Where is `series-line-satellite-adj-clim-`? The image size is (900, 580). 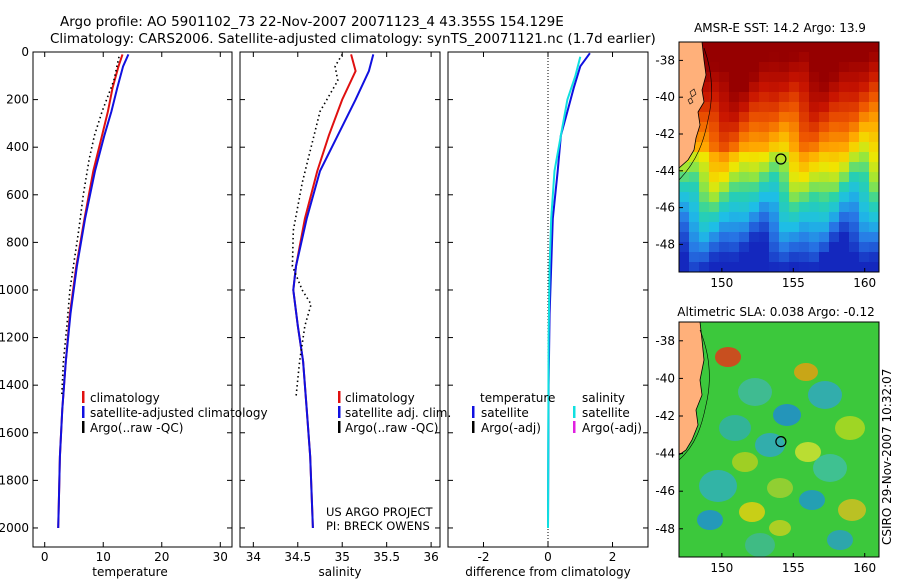 series-line-satellite-adj-clim- is located at coordinates (333, 291).